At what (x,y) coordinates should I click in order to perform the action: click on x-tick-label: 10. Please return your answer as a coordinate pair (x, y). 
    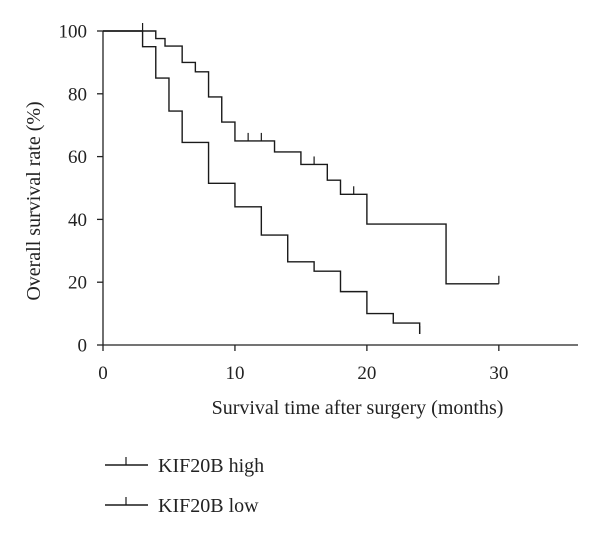
    Looking at the image, I should click on (234, 373).